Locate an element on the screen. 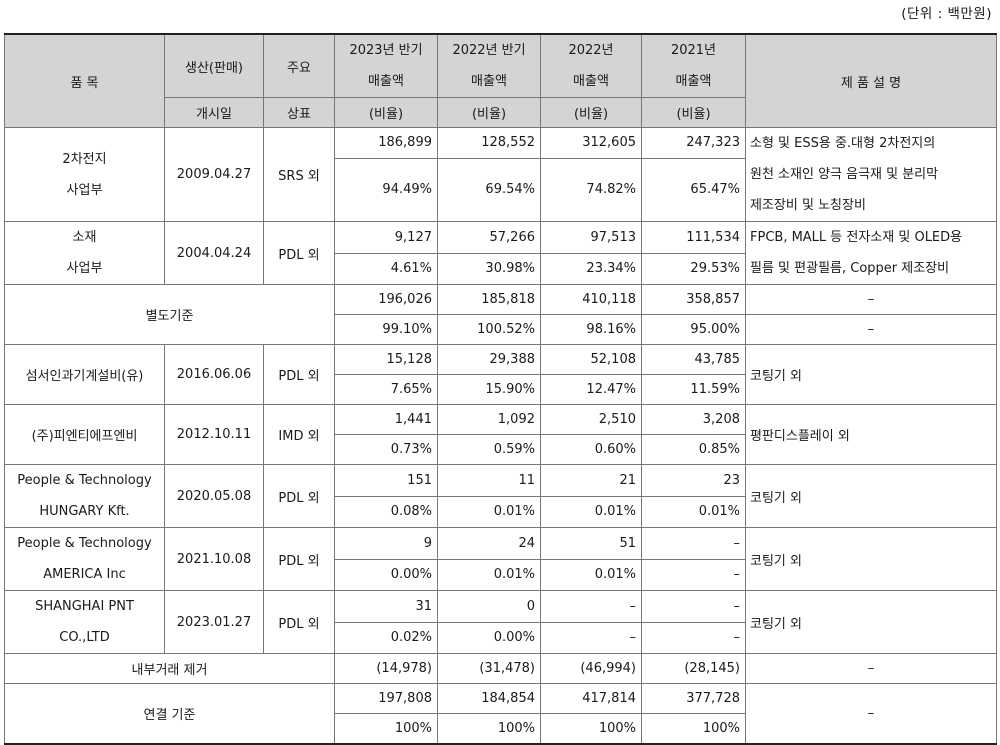 The height and width of the screenshot is (745, 1000). table-row: 99.10% 100.52% 98.16% 95.00% – is located at coordinates (501, 329).